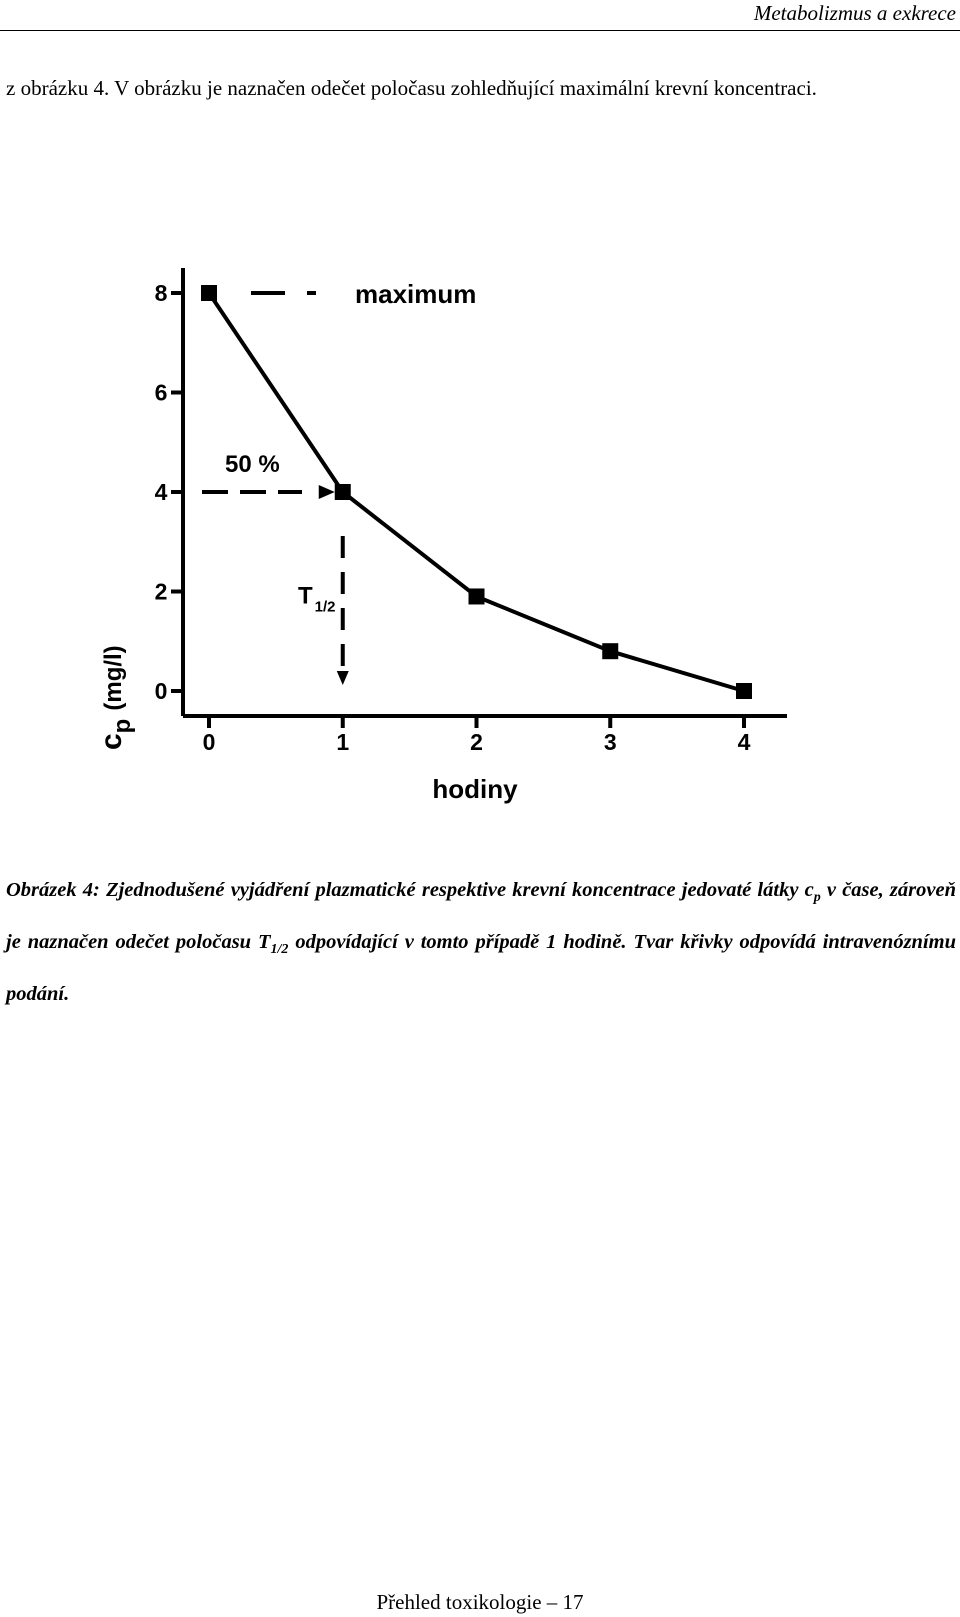 Image resolution: width=960 pixels, height=1617 pixels. I want to click on y-axis-label-main: c, so click(111, 741).